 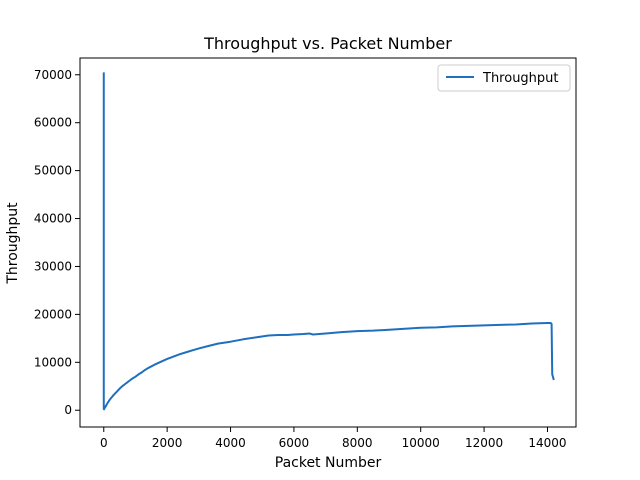 I want to click on x-tick-label: 10000, so click(x=421, y=443).